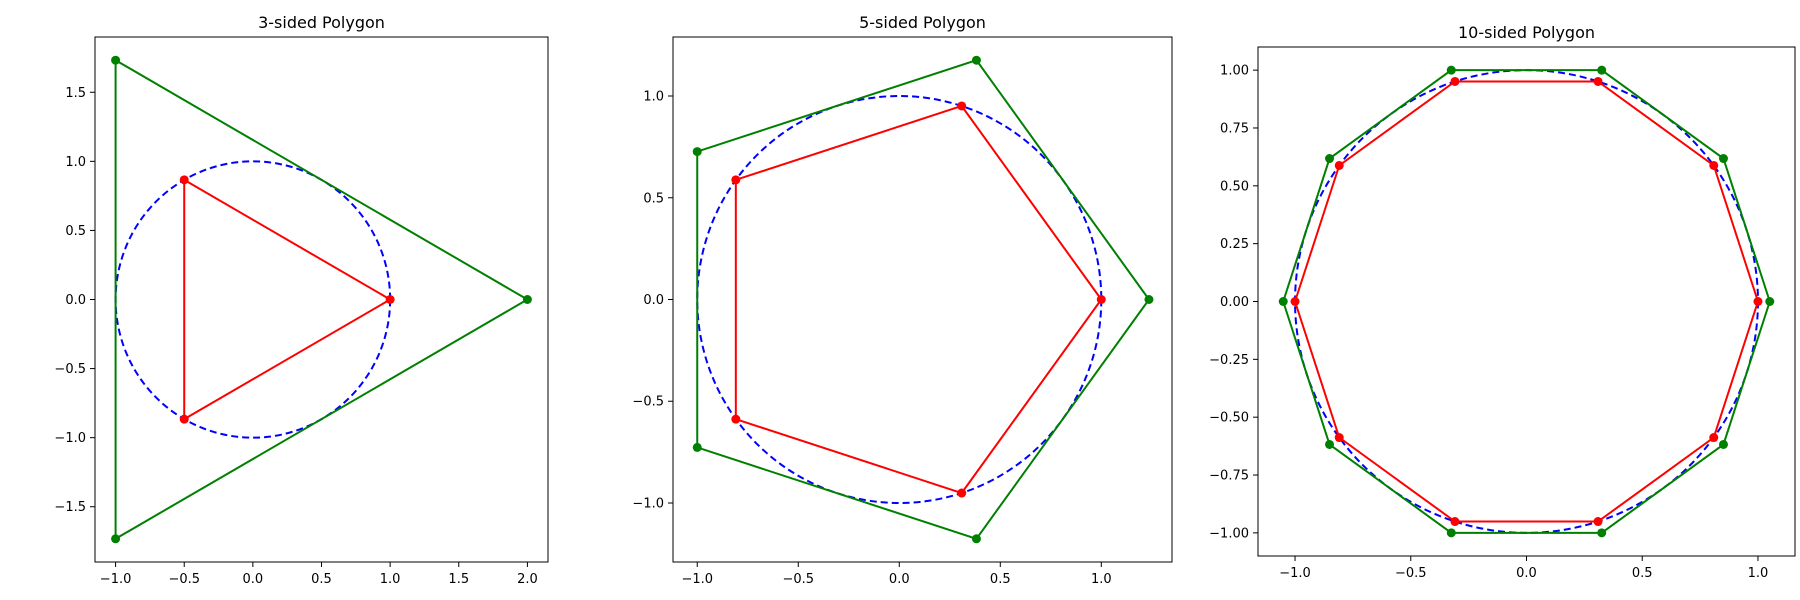 The height and width of the screenshot is (600, 1800). I want to click on chart-title: 5-sided Polygon, so click(922, 22).